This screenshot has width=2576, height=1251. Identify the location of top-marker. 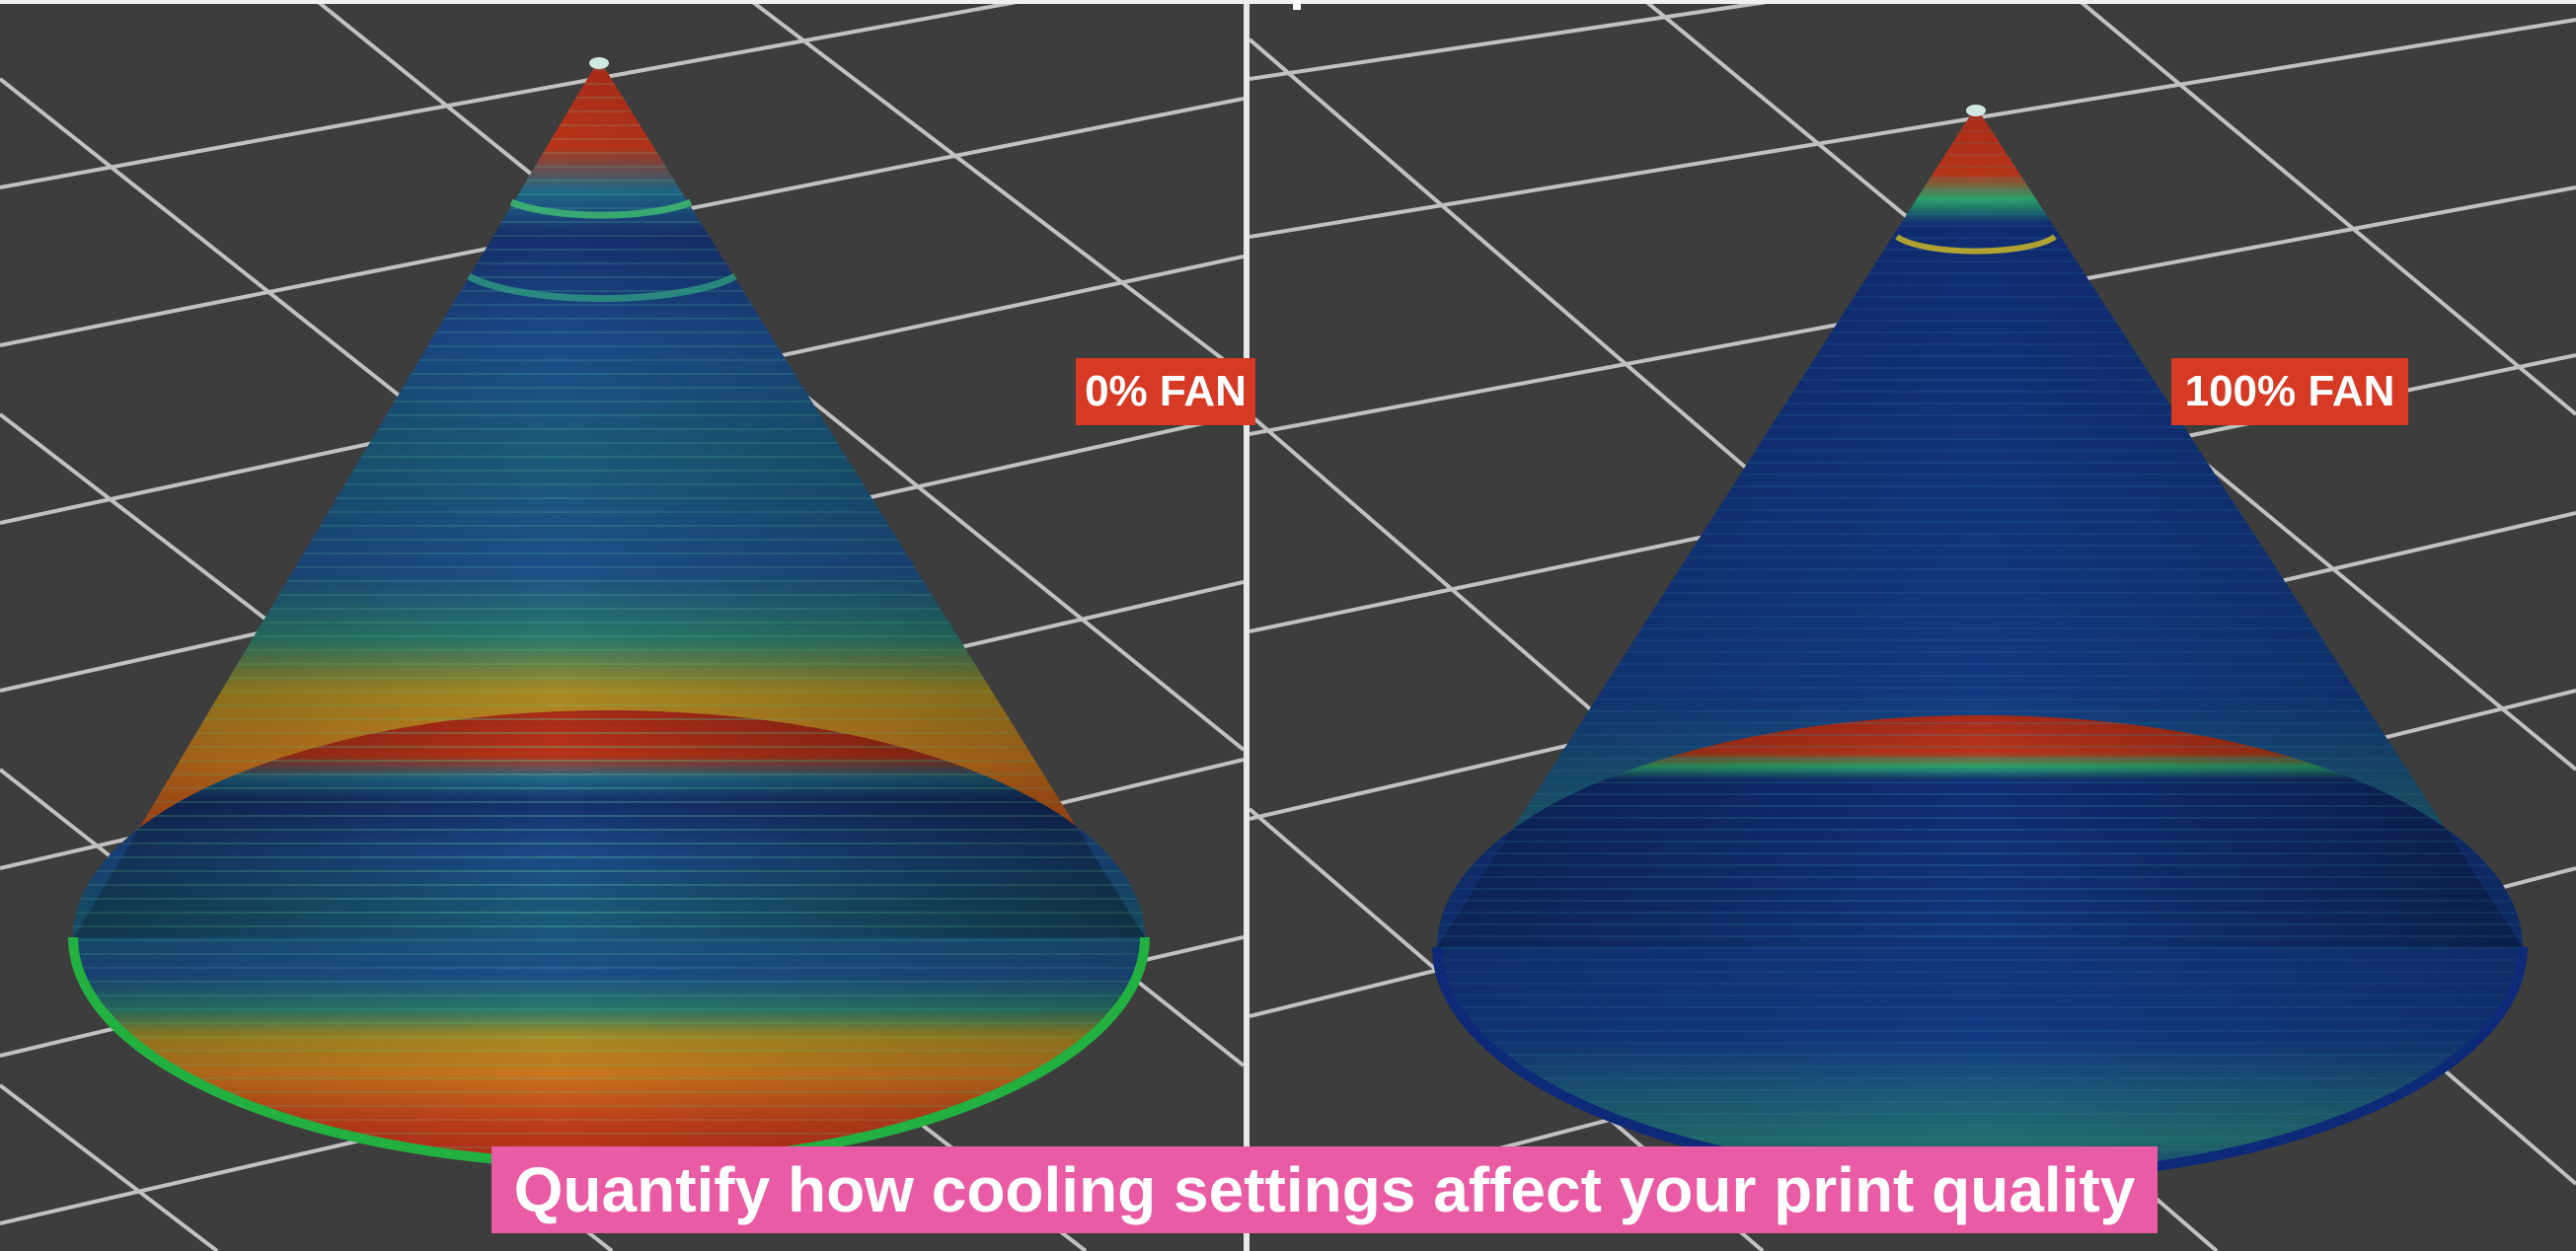
(1297, 5).